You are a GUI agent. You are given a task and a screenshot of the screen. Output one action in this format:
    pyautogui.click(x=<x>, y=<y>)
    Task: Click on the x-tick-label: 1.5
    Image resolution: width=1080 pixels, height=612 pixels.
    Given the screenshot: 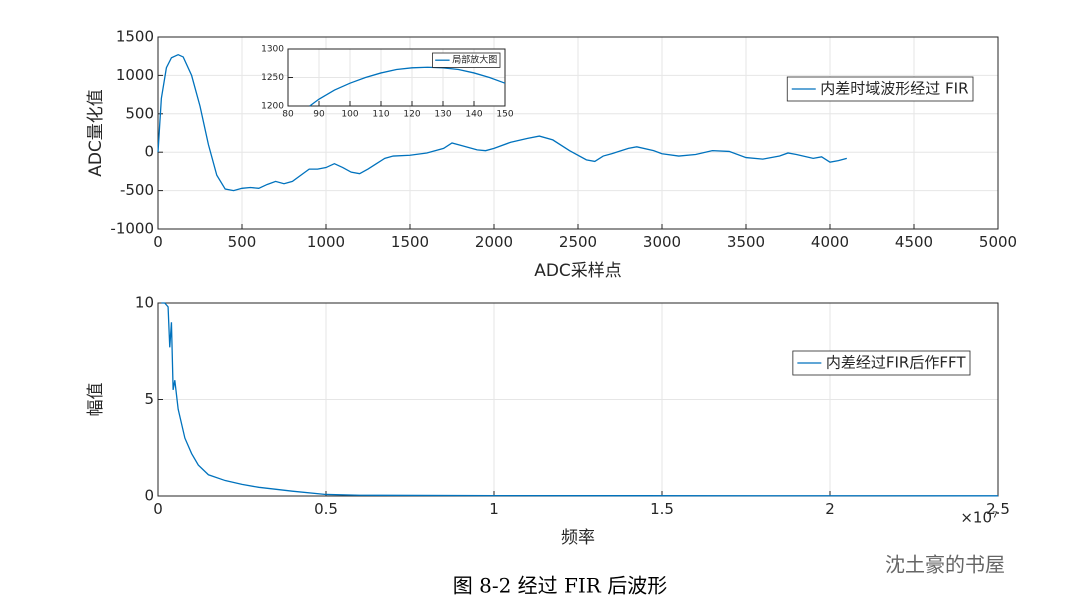 What is the action you would take?
    pyautogui.click(x=662, y=509)
    